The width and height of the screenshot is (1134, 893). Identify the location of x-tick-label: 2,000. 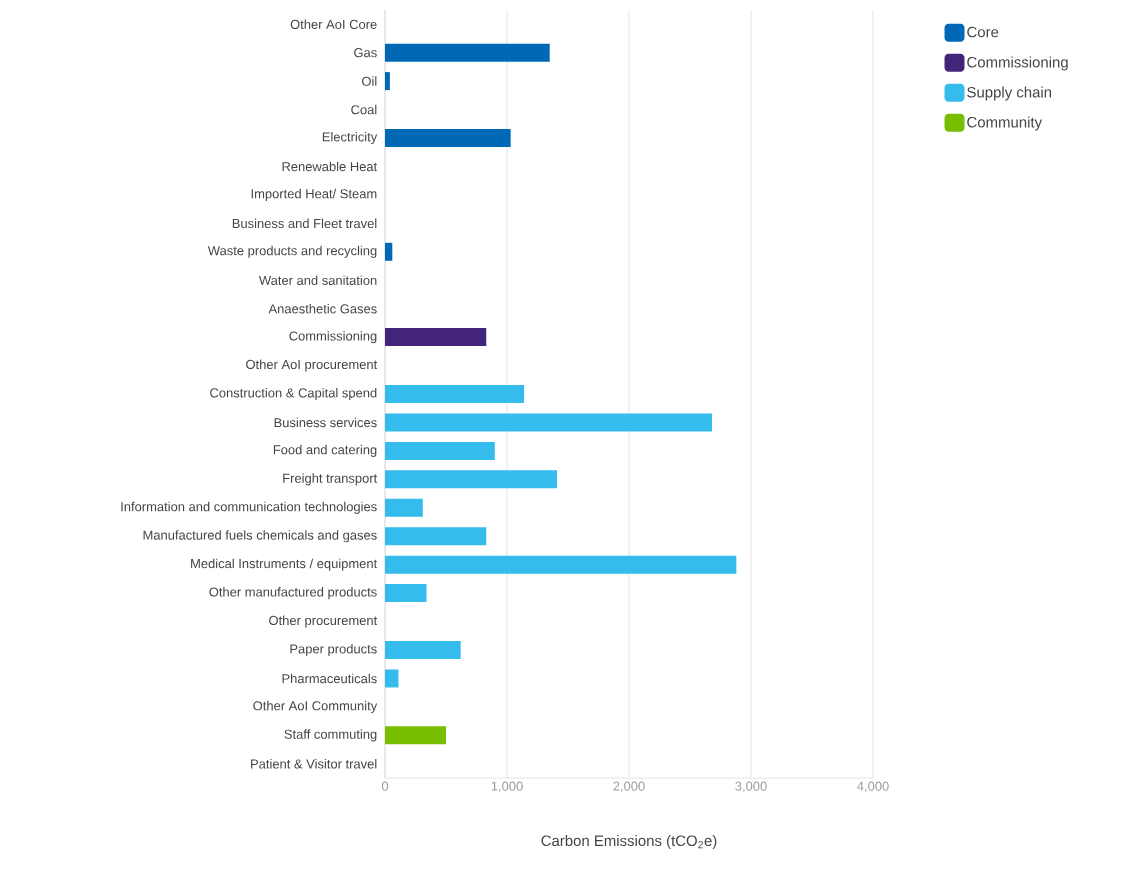
(629, 787).